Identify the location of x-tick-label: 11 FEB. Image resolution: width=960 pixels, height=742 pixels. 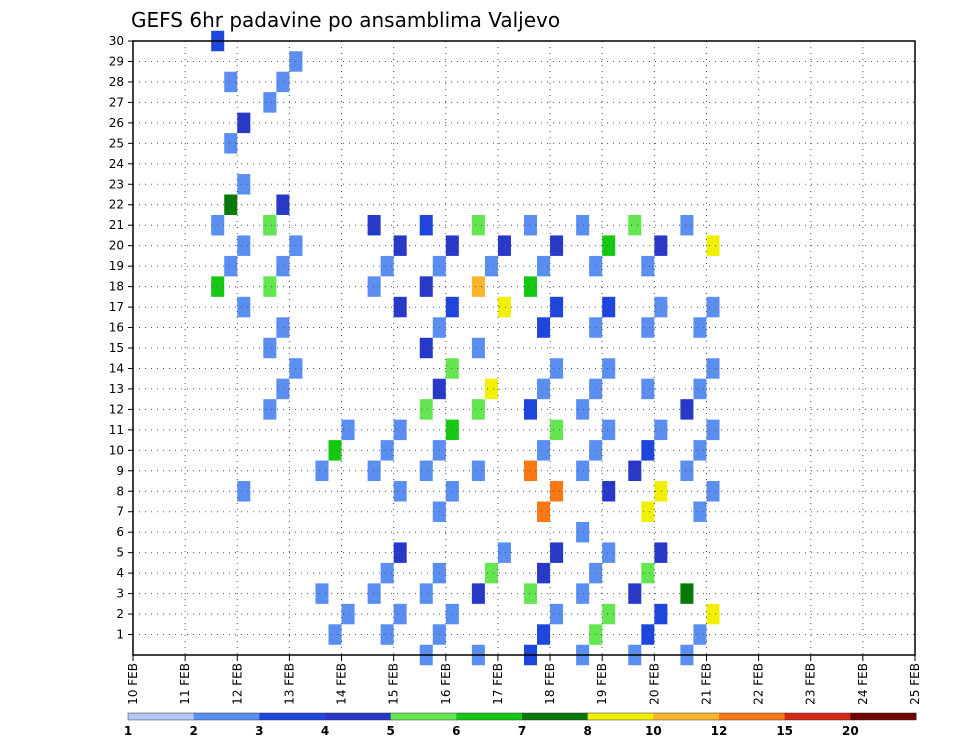
(185, 684).